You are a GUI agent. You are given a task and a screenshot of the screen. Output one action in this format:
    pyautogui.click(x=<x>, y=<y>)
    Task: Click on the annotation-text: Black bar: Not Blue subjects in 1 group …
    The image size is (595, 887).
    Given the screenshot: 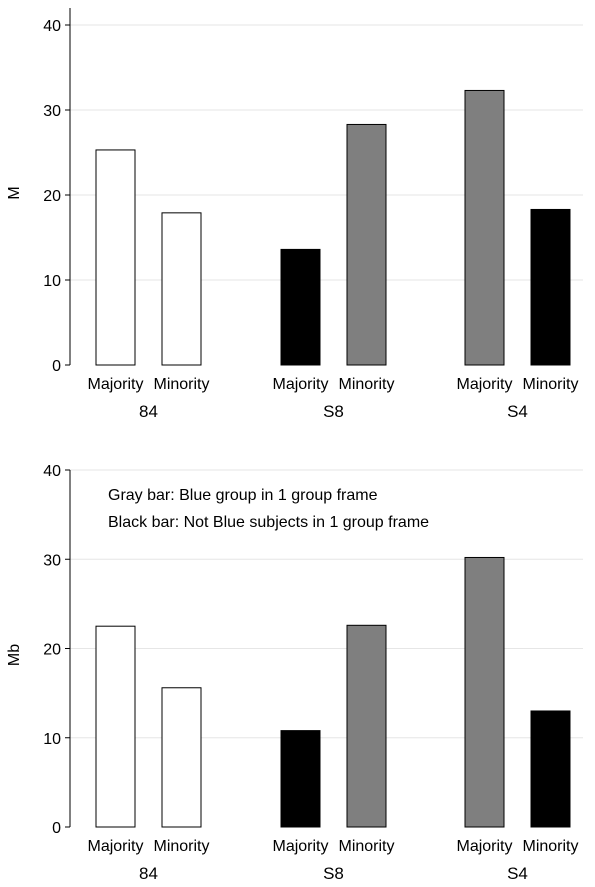 What is the action you would take?
    pyautogui.click(x=268, y=522)
    